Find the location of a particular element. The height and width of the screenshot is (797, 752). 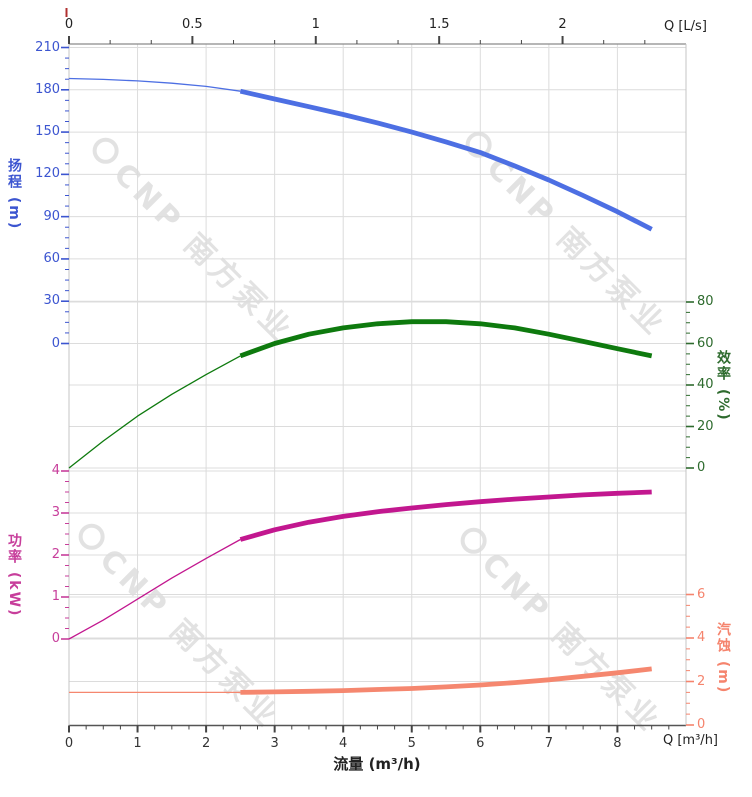

head-curve-thin is located at coordinates (154, 84).